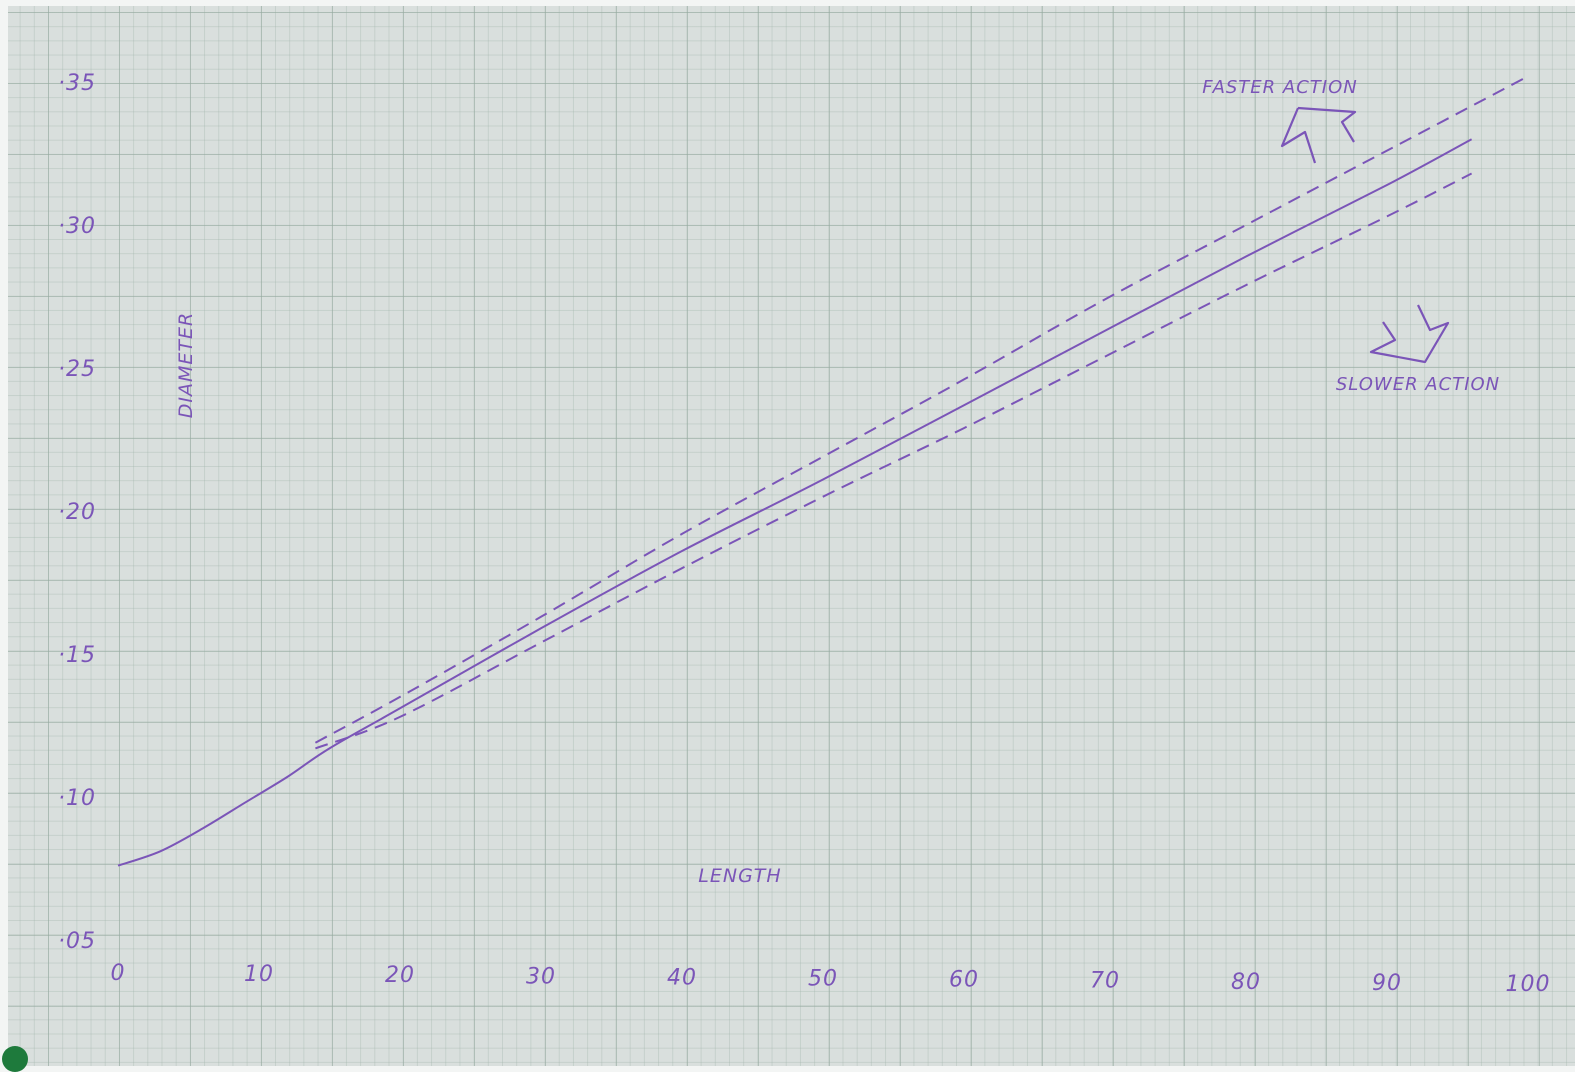 The height and width of the screenshot is (1072, 1575). Describe the element at coordinates (77, 941) in the screenshot. I see `y-tick-label: ·05` at that location.